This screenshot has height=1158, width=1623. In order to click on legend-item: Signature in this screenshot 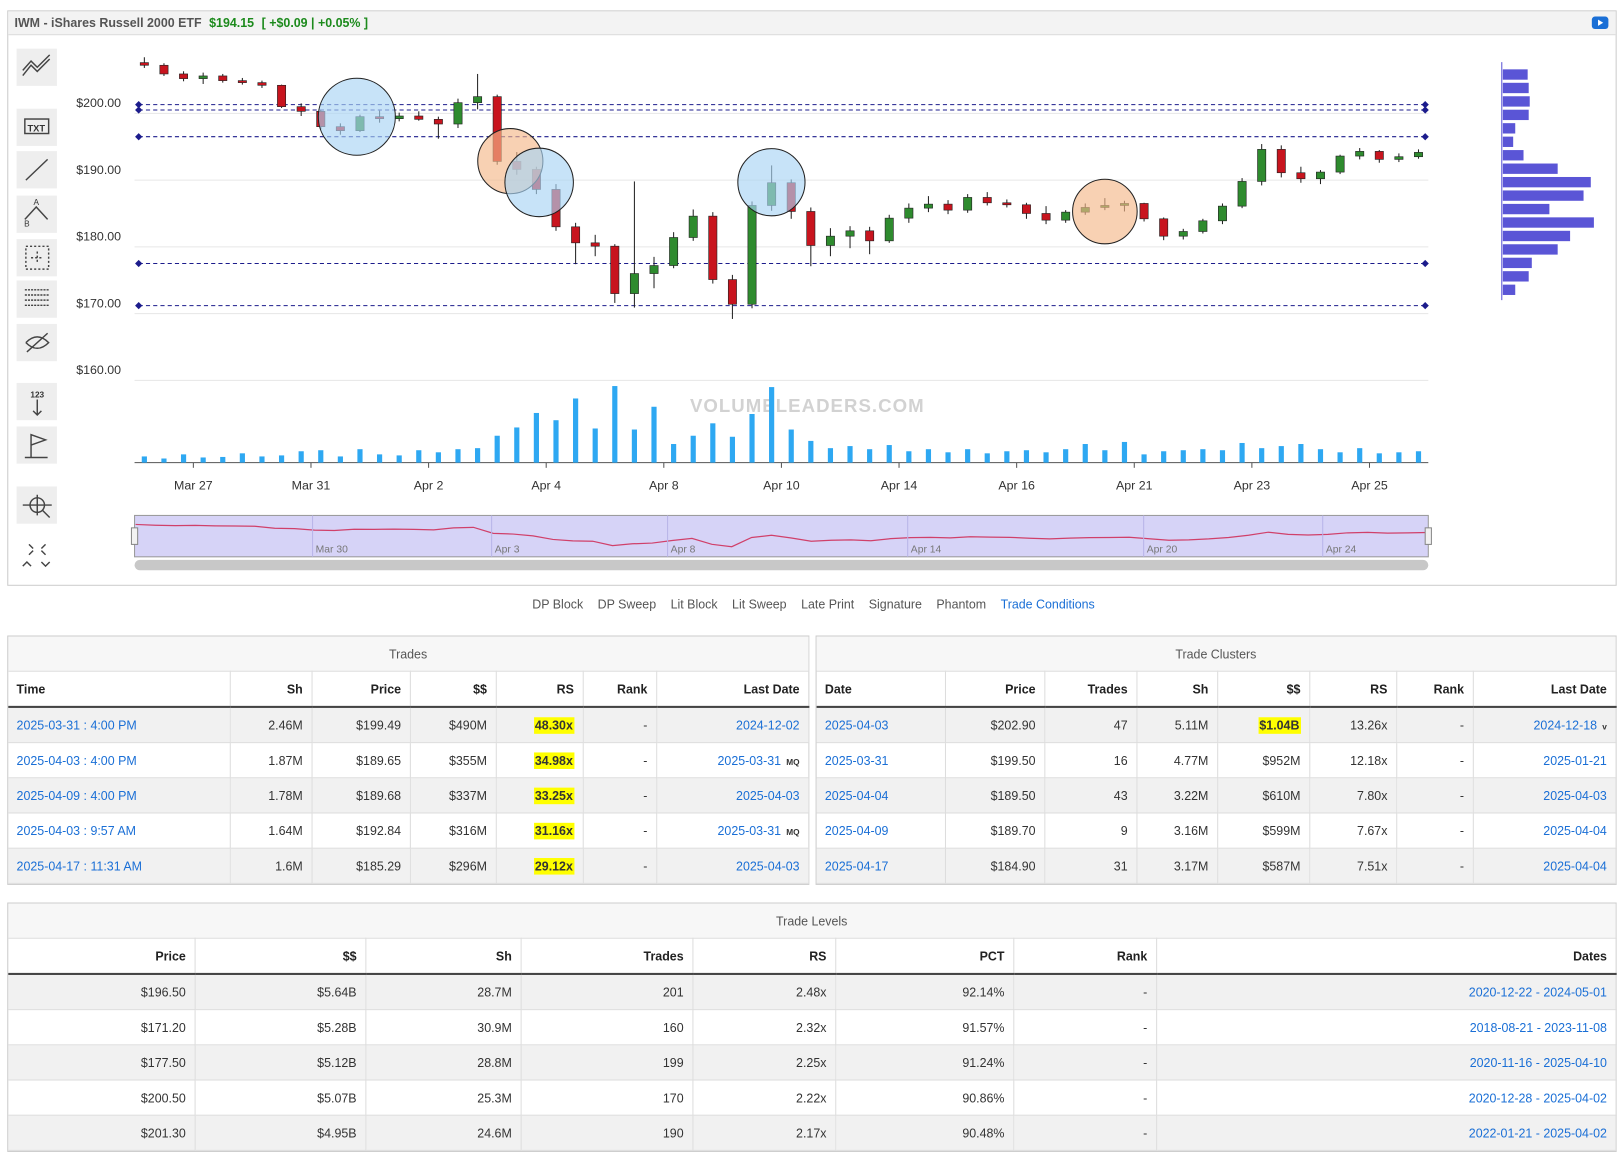, I will do `click(893, 604)`.